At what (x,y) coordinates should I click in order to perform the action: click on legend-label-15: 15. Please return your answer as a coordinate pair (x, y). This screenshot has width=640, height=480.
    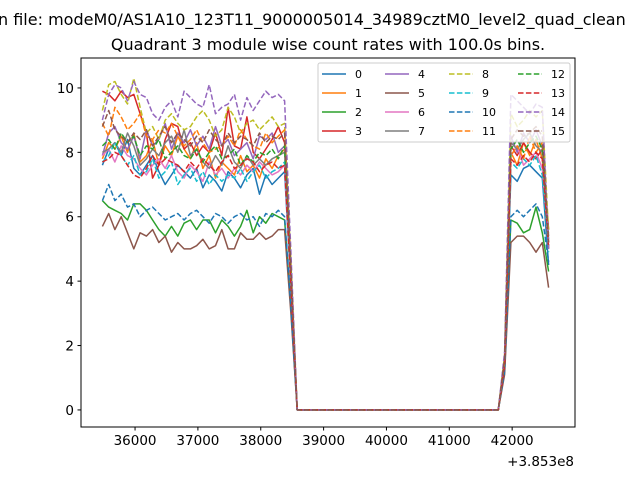
    Looking at the image, I should click on (558, 131).